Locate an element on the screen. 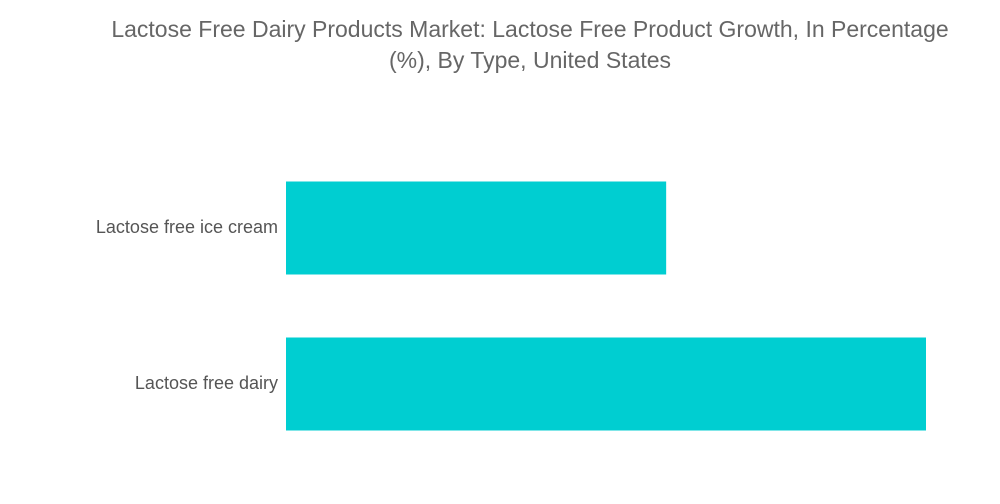 This screenshot has width=1000, height=504. category-labels-group: Lactose free ice cream Lactose free dairy is located at coordinates (187, 305).